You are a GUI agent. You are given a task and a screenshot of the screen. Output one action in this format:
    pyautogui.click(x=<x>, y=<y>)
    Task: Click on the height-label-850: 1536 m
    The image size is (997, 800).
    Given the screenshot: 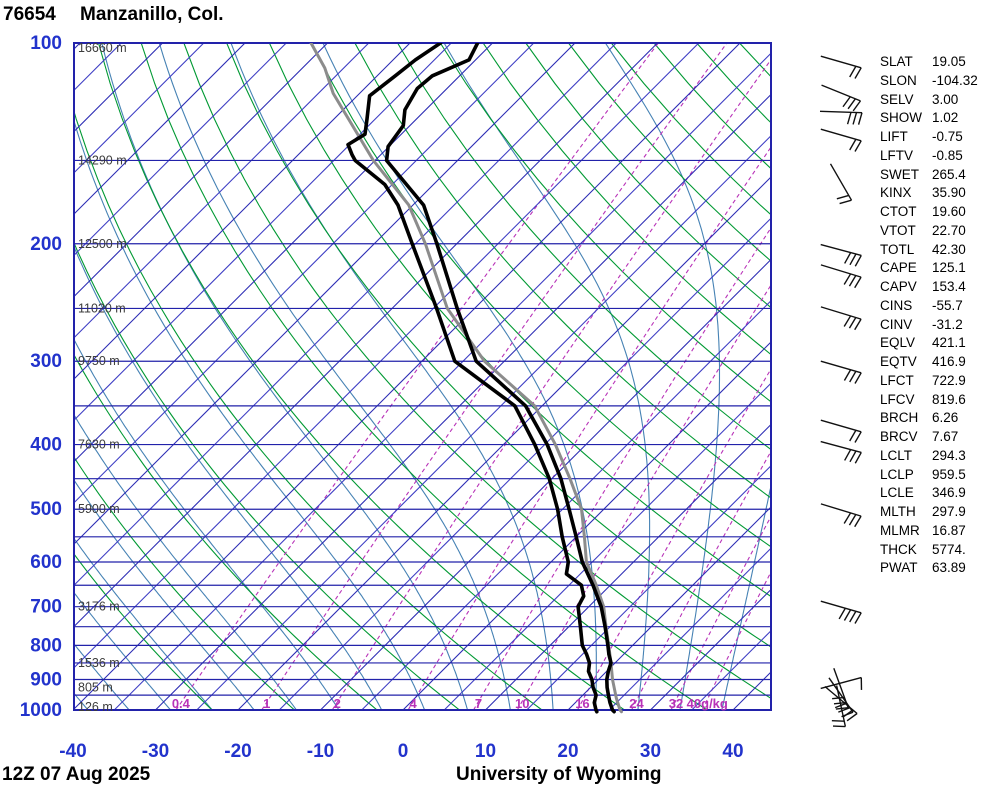 What is the action you would take?
    pyautogui.click(x=99, y=663)
    